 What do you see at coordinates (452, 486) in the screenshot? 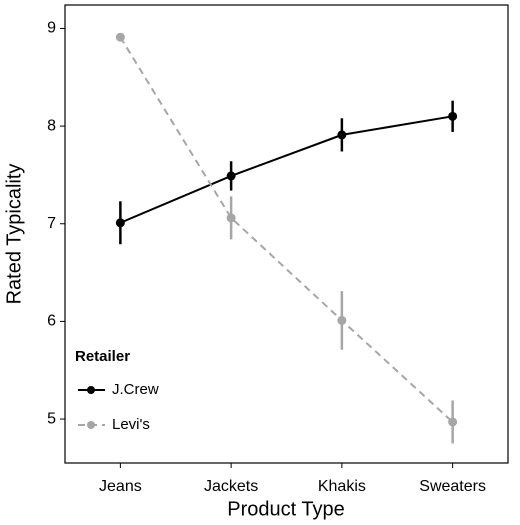
I see `x-tick-label: Sweaters` at bounding box center [452, 486].